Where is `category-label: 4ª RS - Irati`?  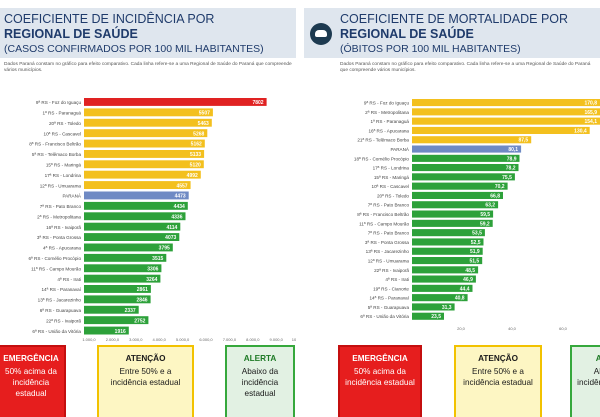
category-label: 4ª RS - Irati is located at coordinates (397, 279).